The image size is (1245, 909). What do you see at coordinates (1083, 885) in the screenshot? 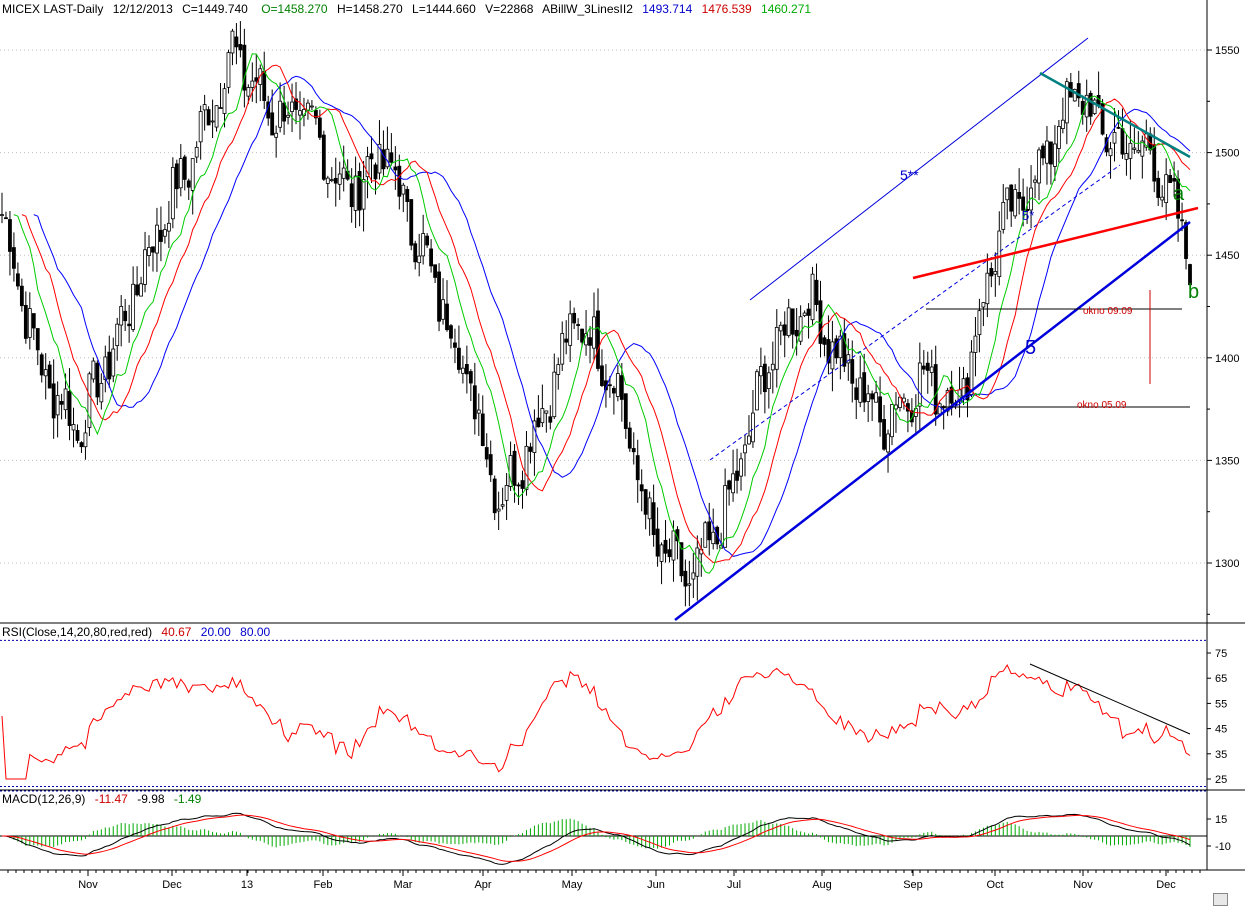
I see `x-tick-label: Nov` at bounding box center [1083, 885].